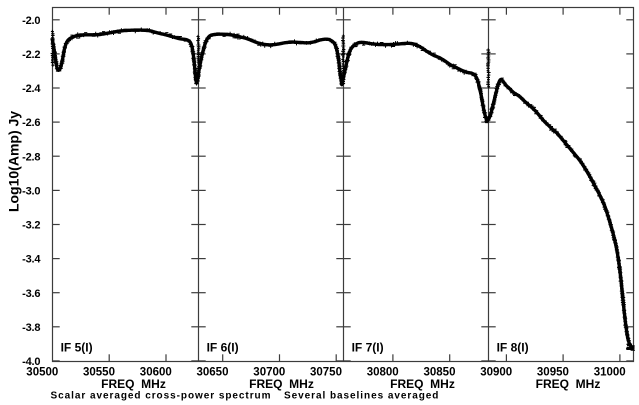  Describe the element at coordinates (440, 372) in the screenshot. I see `svg-text: 30850` at that location.